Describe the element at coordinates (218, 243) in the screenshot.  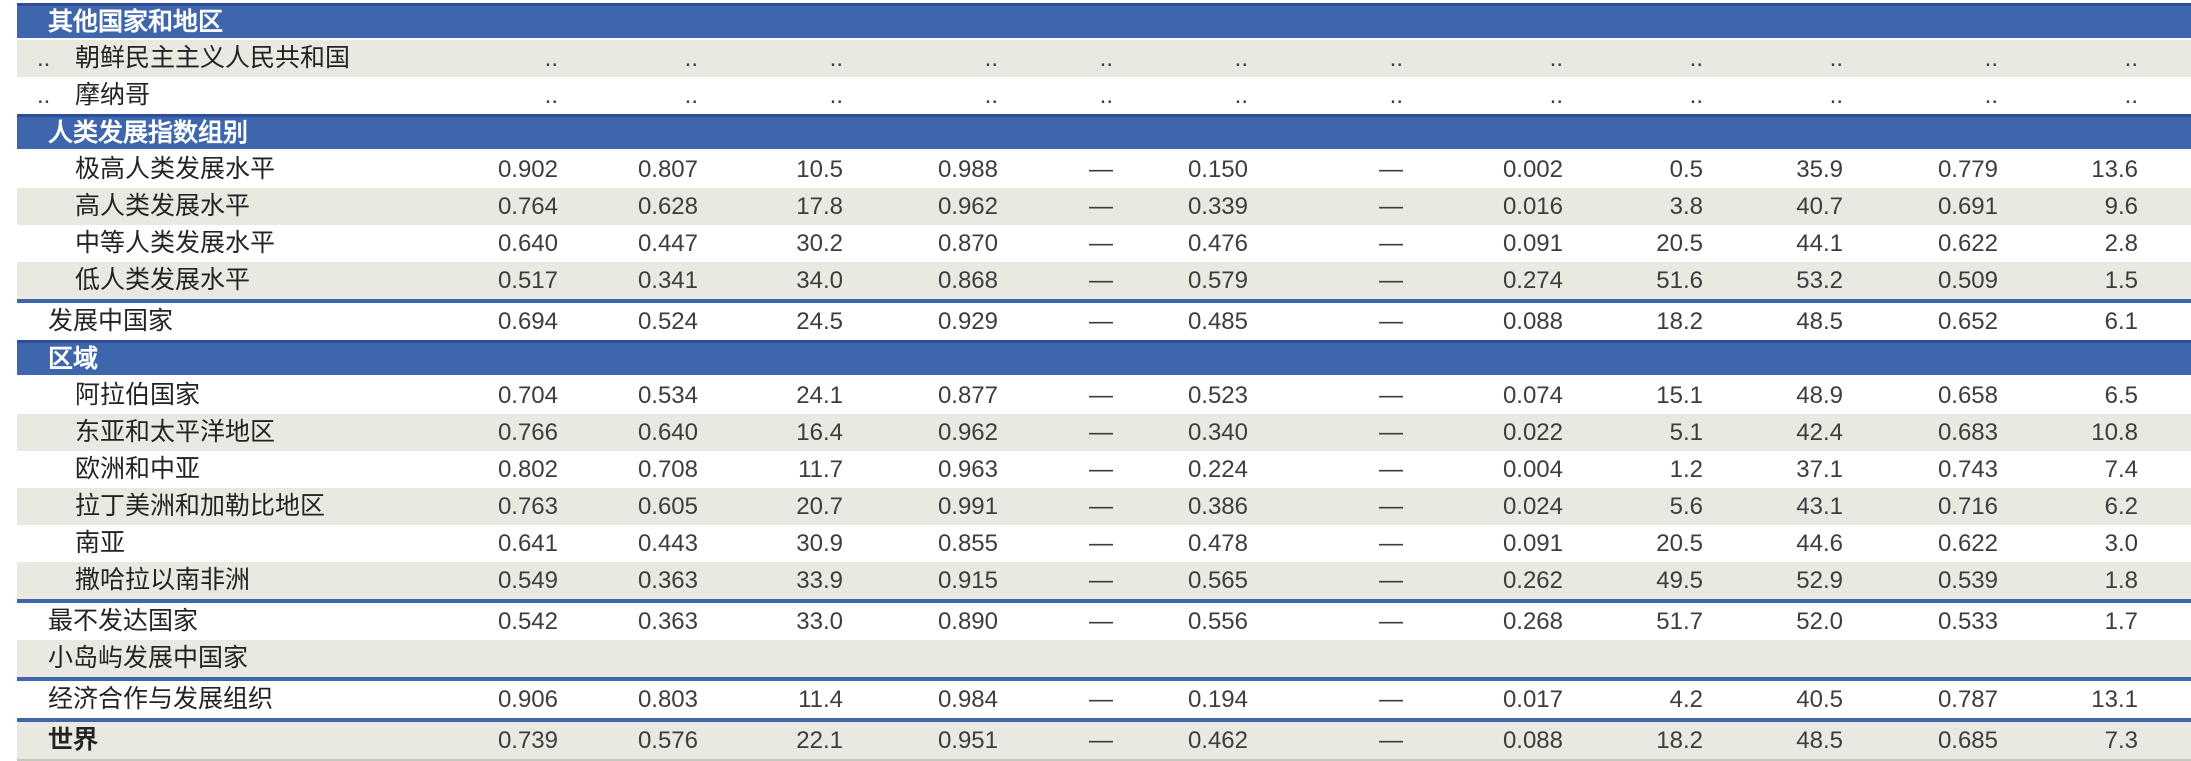
I see `row-label-cell: 中等人类发展水平` at that location.